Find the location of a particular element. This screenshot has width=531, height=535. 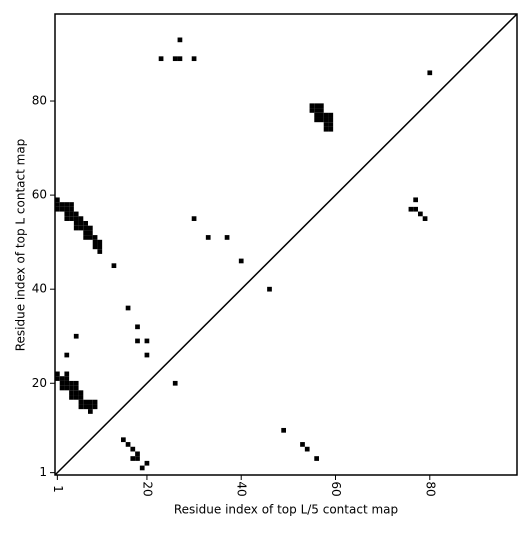

x-tick-label: 60 is located at coordinates (336, 488).